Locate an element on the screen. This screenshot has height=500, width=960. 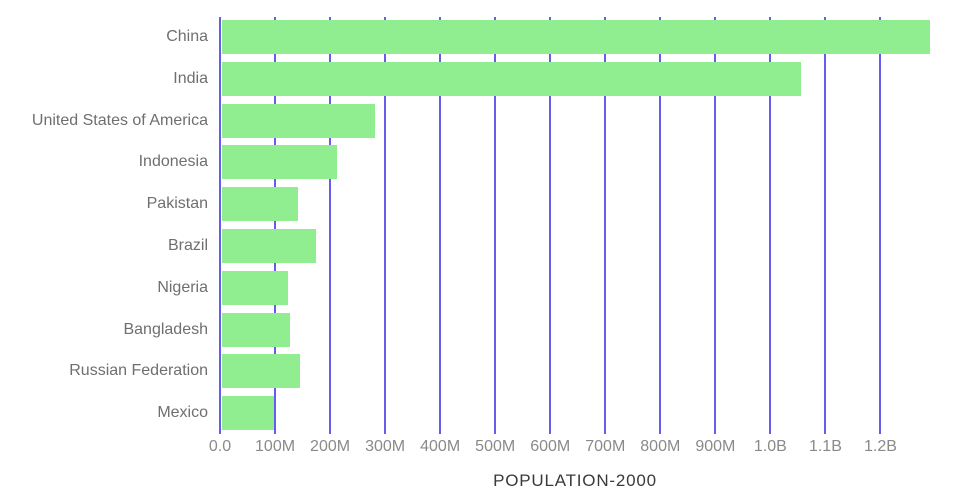
gridline-600m is located at coordinates (550, 225).